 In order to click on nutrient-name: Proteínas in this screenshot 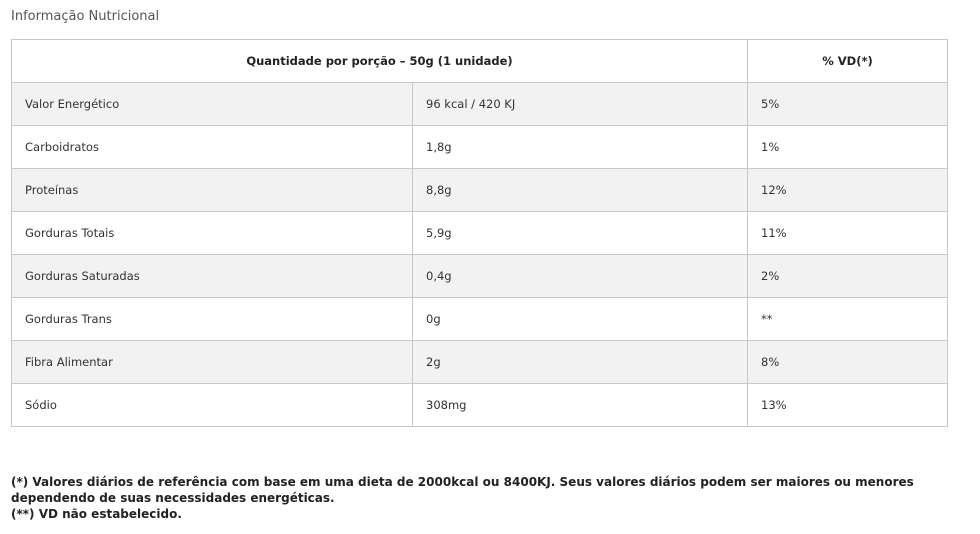, I will do `click(212, 190)`.